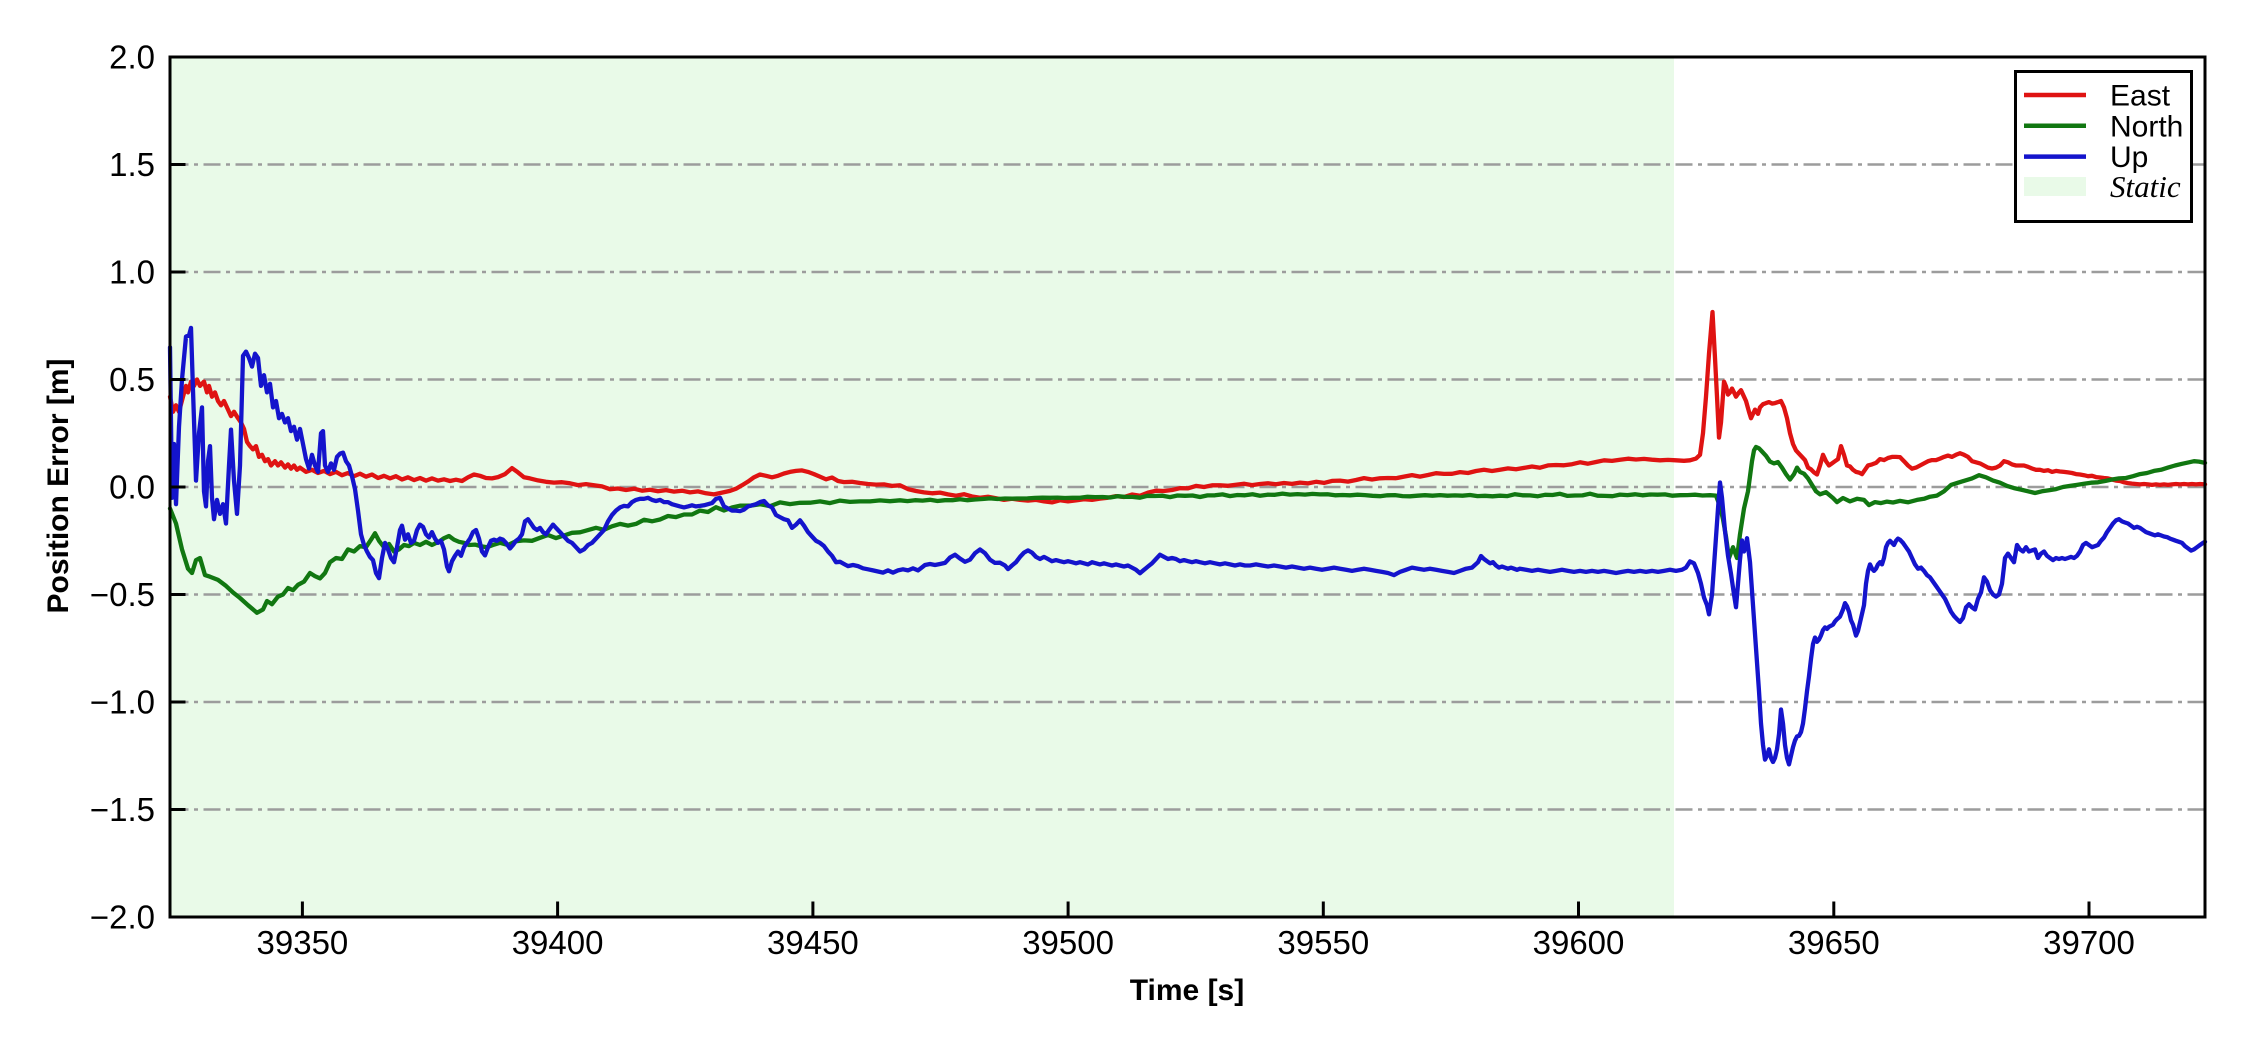  I want to click on svg-text: North, so click(2146, 126).